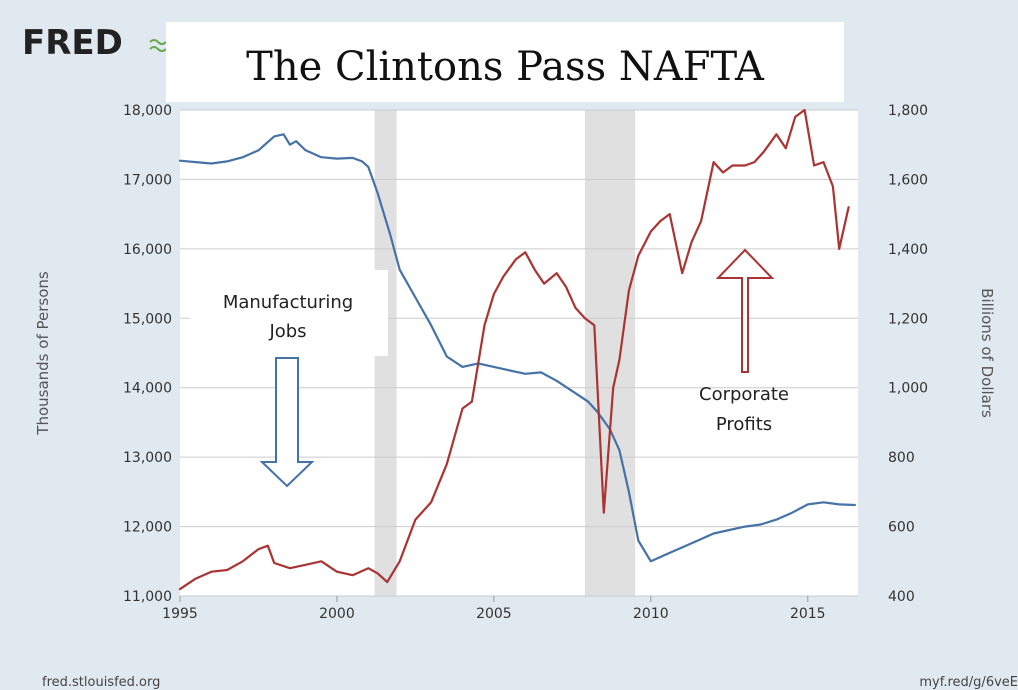  What do you see at coordinates (901, 458) in the screenshot?
I see `right-tick-label: 800` at bounding box center [901, 458].